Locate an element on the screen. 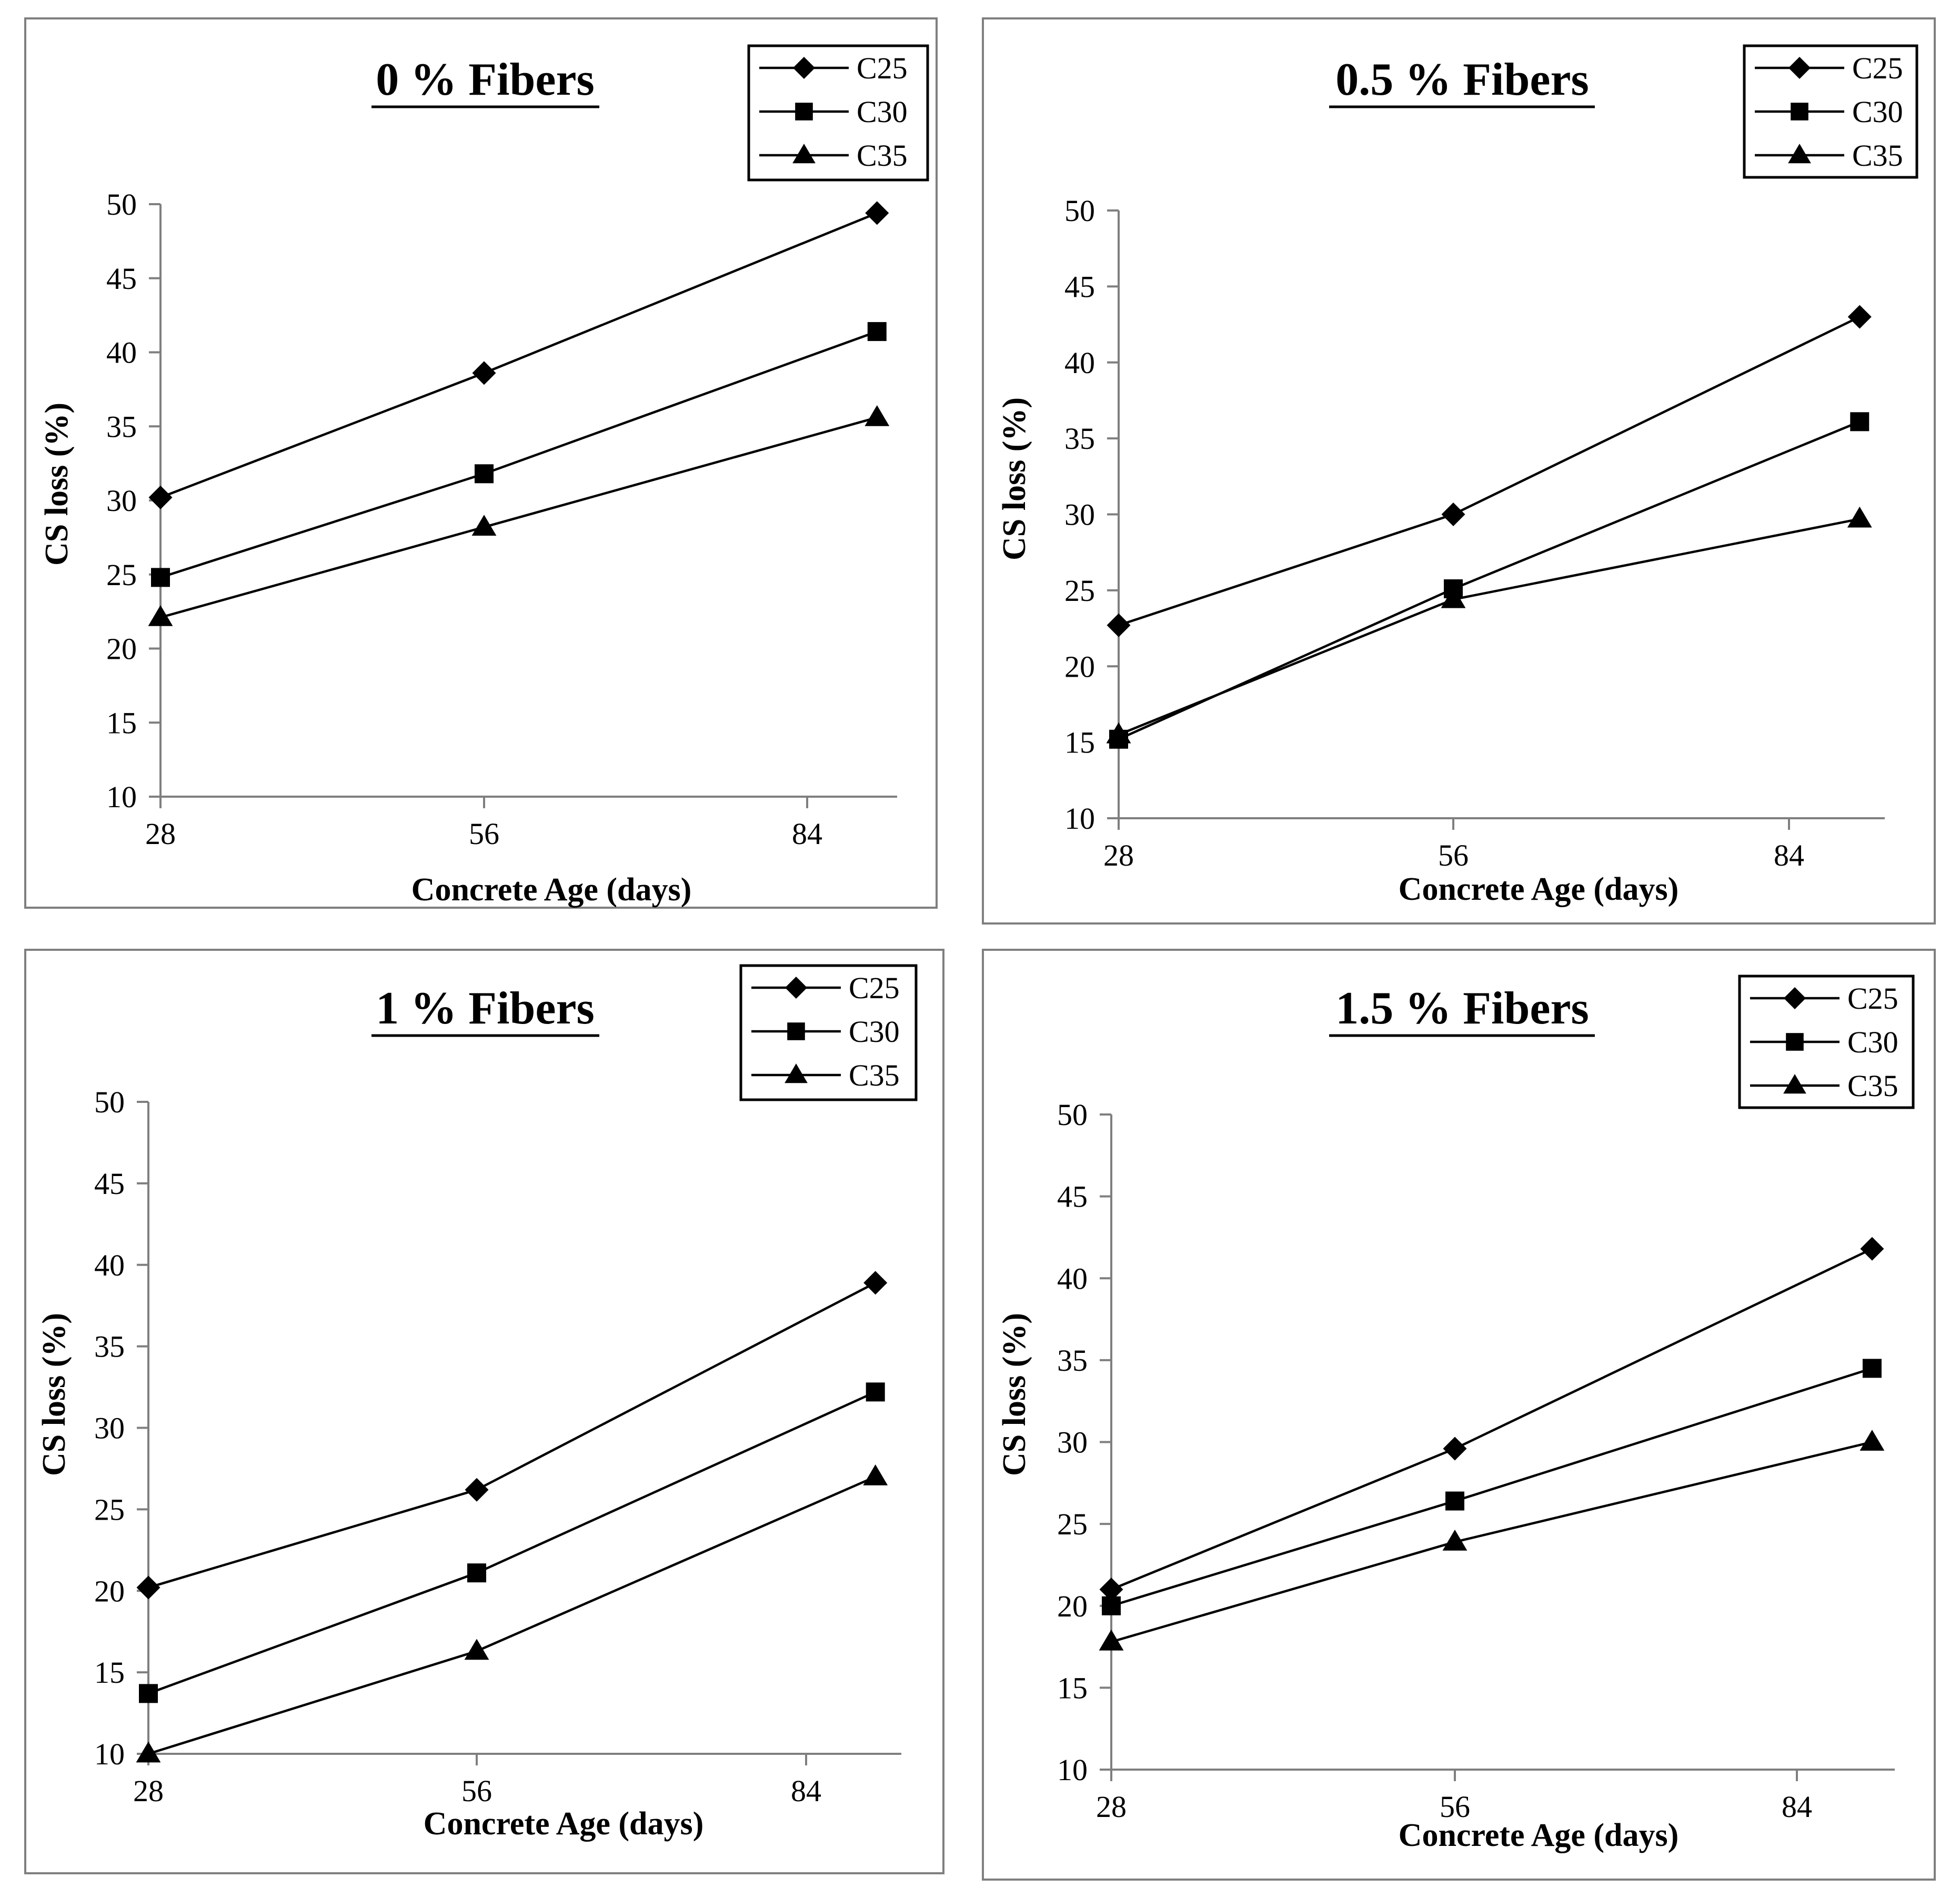 The height and width of the screenshot is (1898, 1960). chart-title: 1.5 % Fibers is located at coordinates (1462, 1008).